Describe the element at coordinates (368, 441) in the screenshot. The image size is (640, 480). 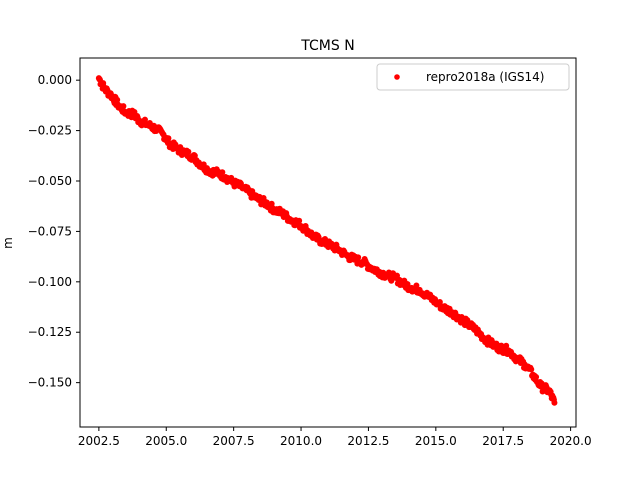
I see `x-tick-label: 2012.5` at that location.